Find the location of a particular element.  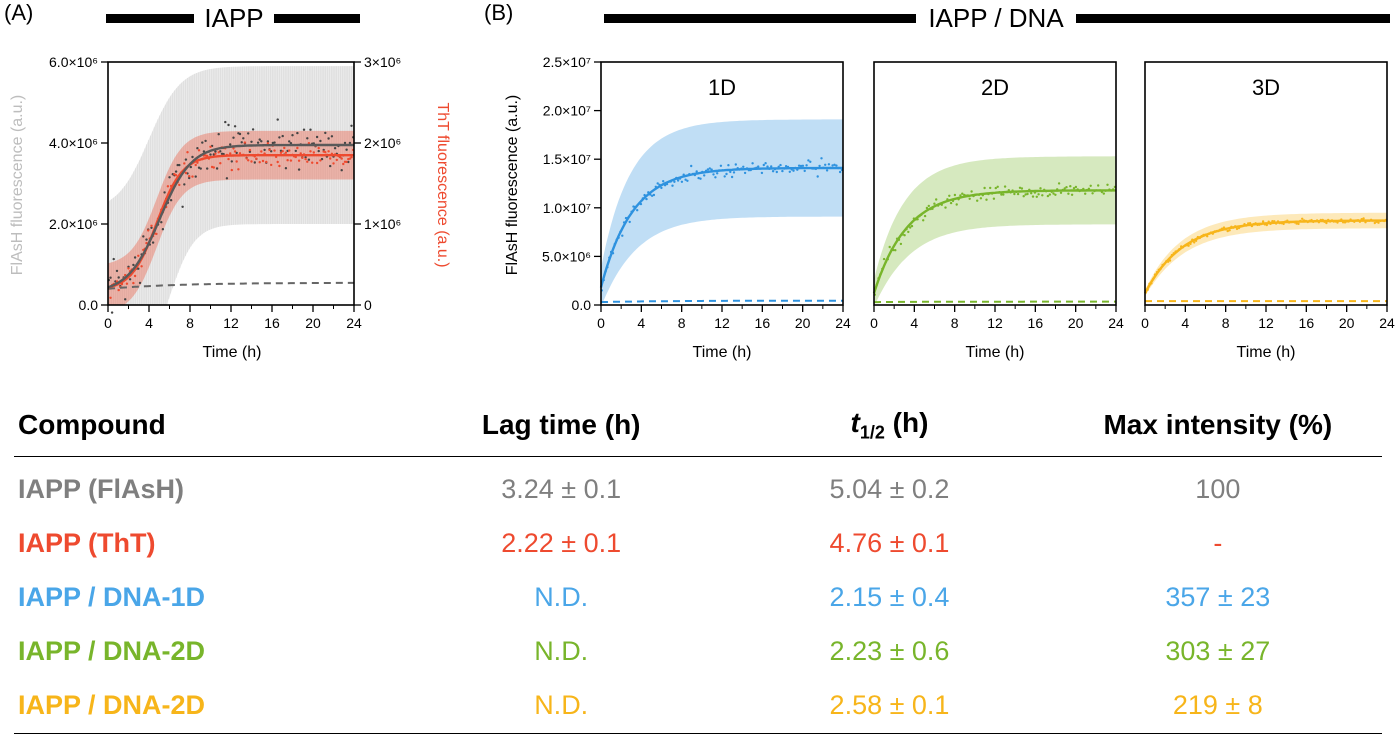

cell-t-half: 5.04 ± 0.2 is located at coordinates (889, 489).